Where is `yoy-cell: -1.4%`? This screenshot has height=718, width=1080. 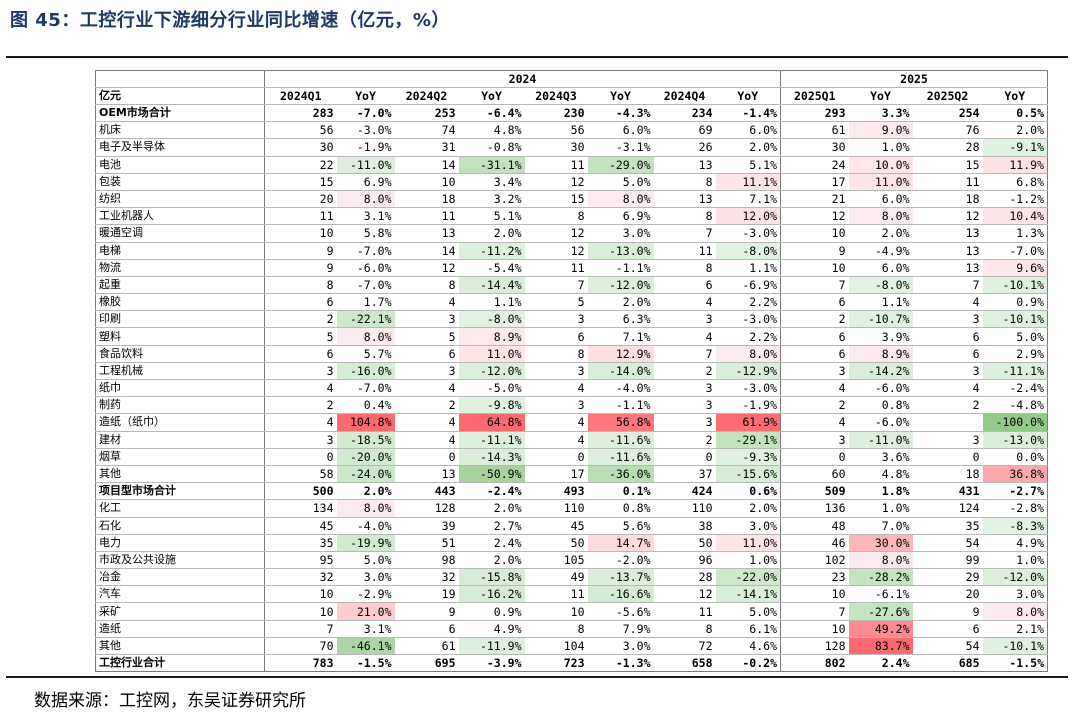 yoy-cell: -1.4% is located at coordinates (748, 113).